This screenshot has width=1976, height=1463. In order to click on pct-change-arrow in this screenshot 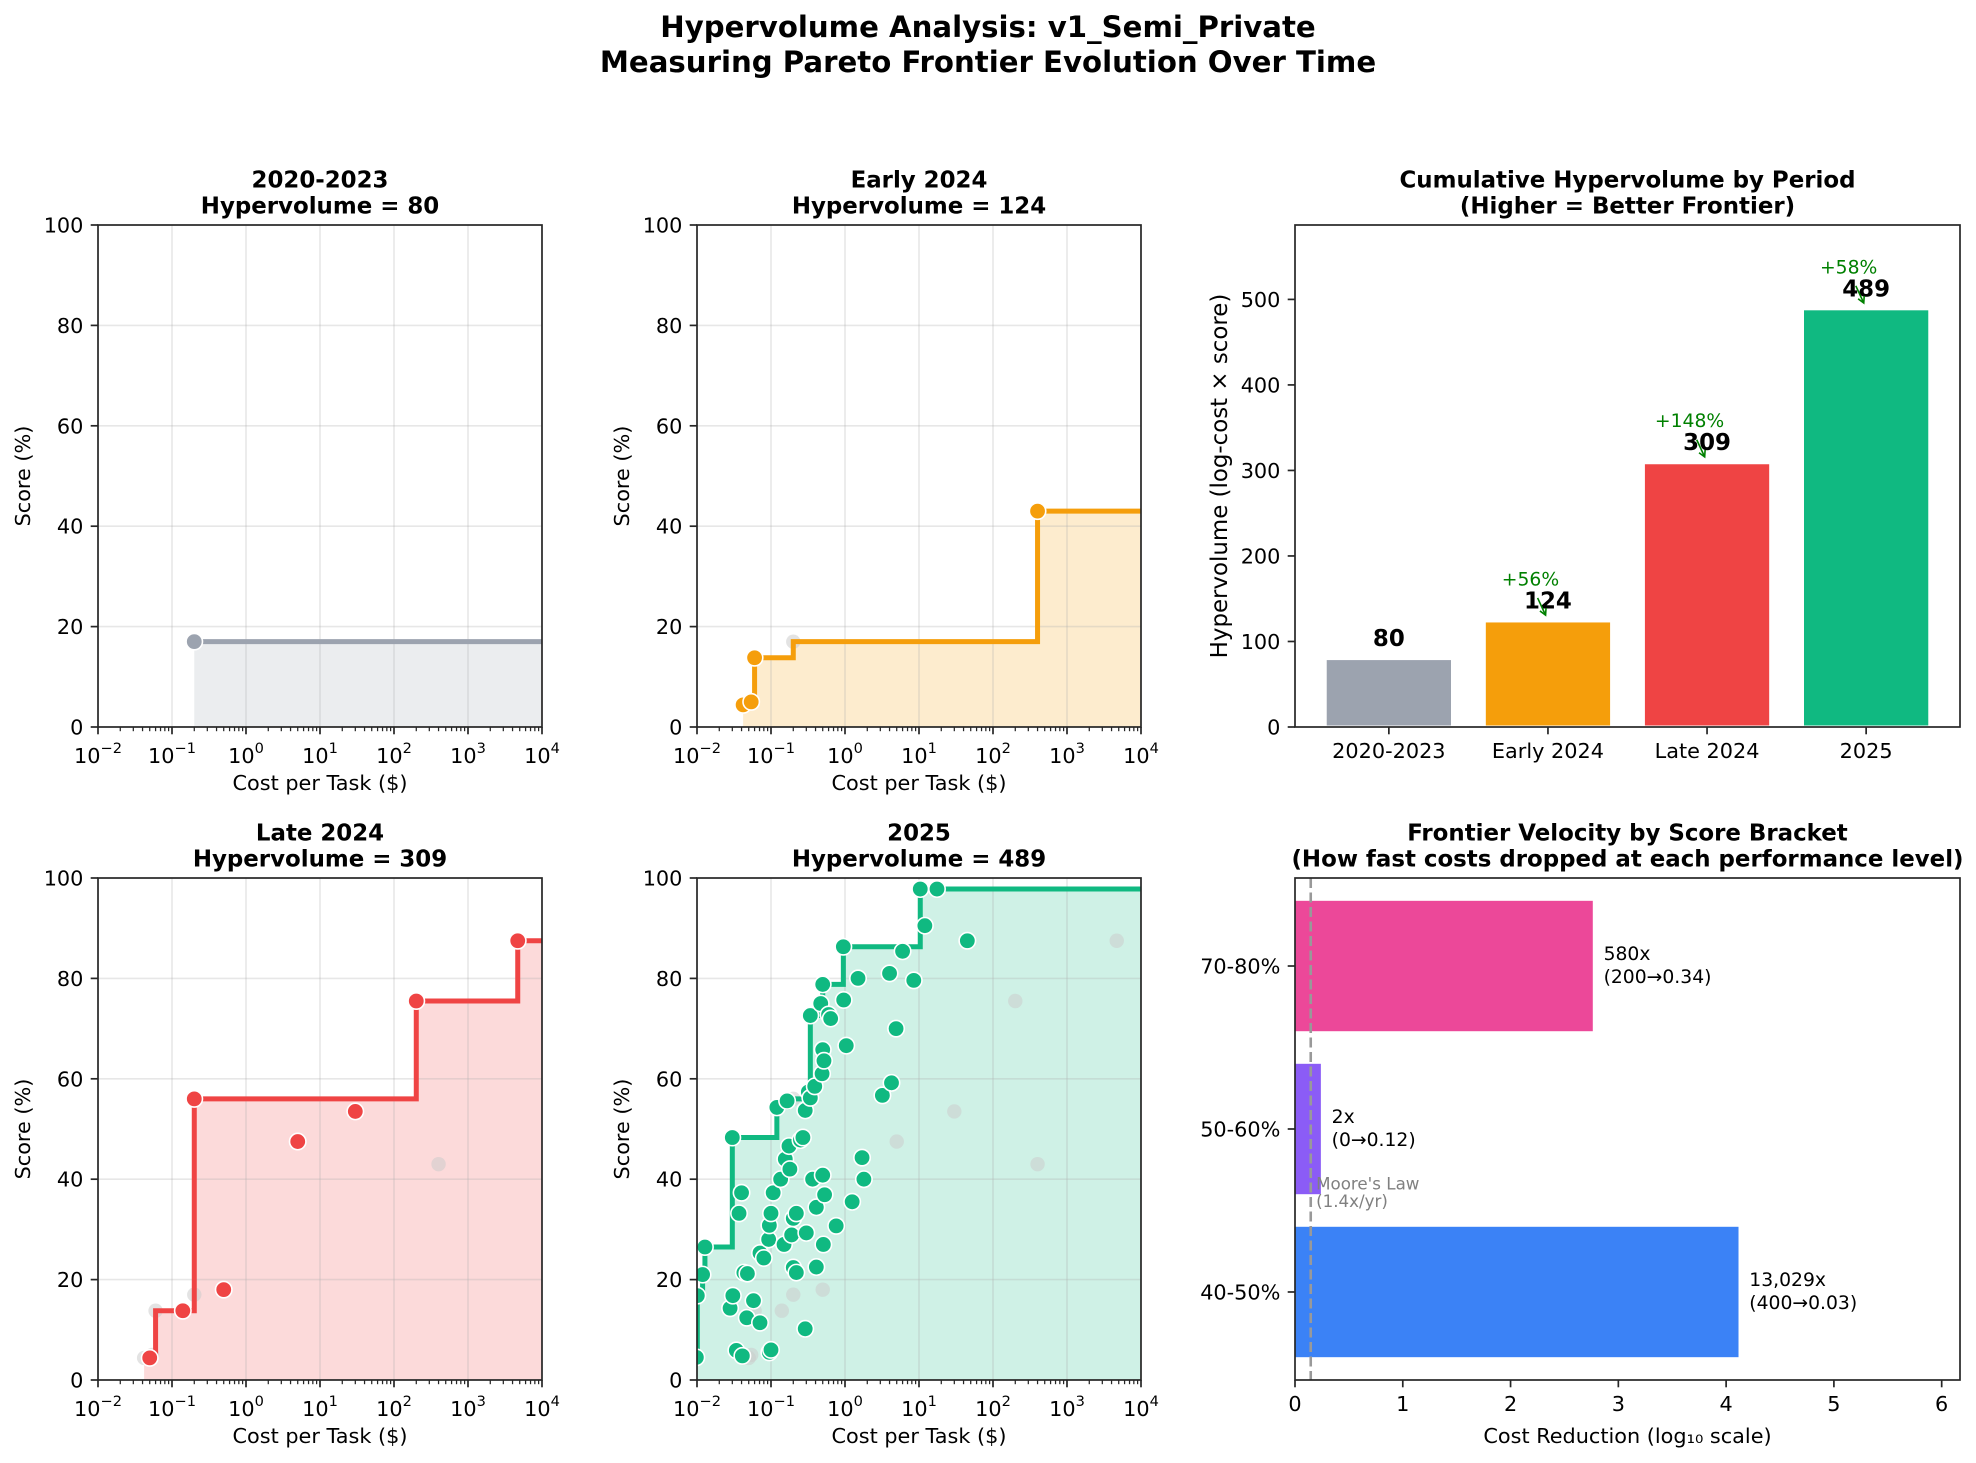, I will do `click(1860, 295)`.